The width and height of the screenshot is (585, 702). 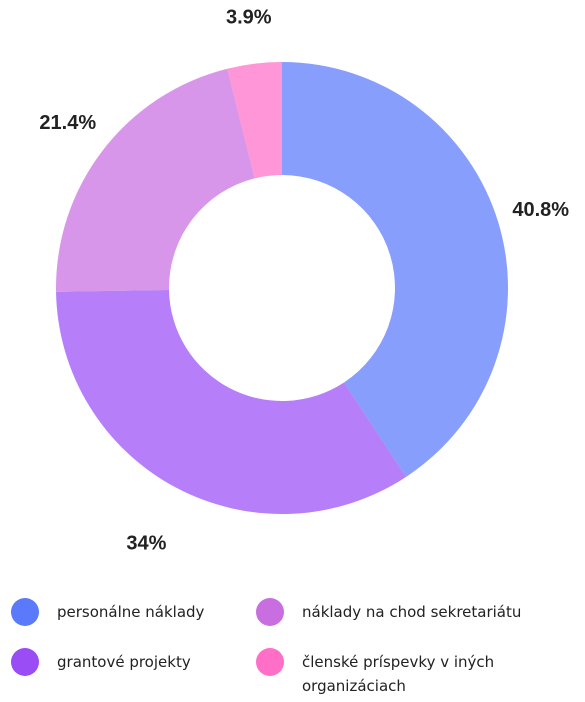 I want to click on legend-label: členské príspevky v iných organizáciach, so click(x=398, y=674).